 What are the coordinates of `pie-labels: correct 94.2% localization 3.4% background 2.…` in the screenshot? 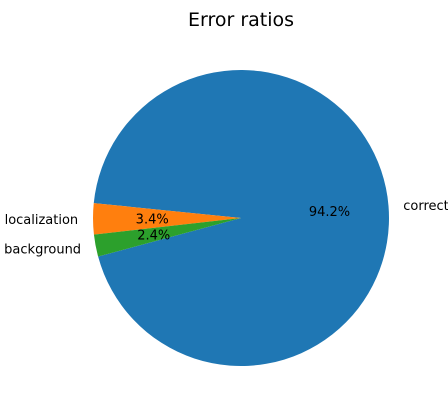 It's located at (226, 228).